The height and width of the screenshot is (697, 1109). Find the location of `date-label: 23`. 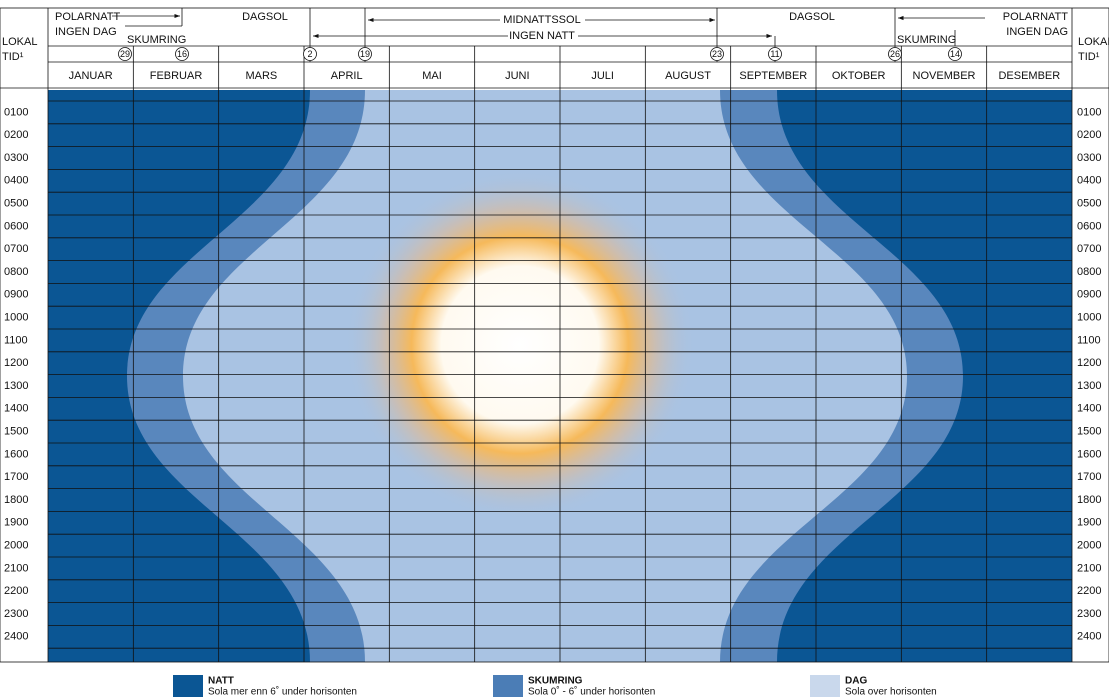

date-label: 23 is located at coordinates (717, 54).